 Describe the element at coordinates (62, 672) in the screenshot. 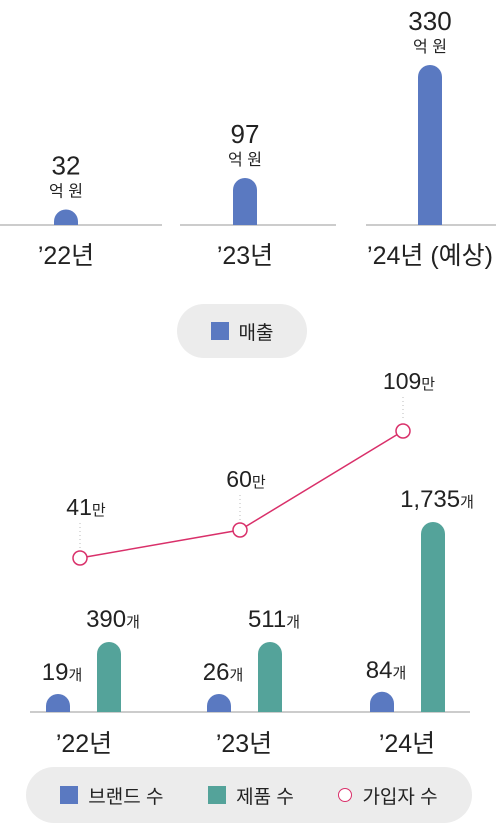

I see `brands-value-label: 19개` at that location.